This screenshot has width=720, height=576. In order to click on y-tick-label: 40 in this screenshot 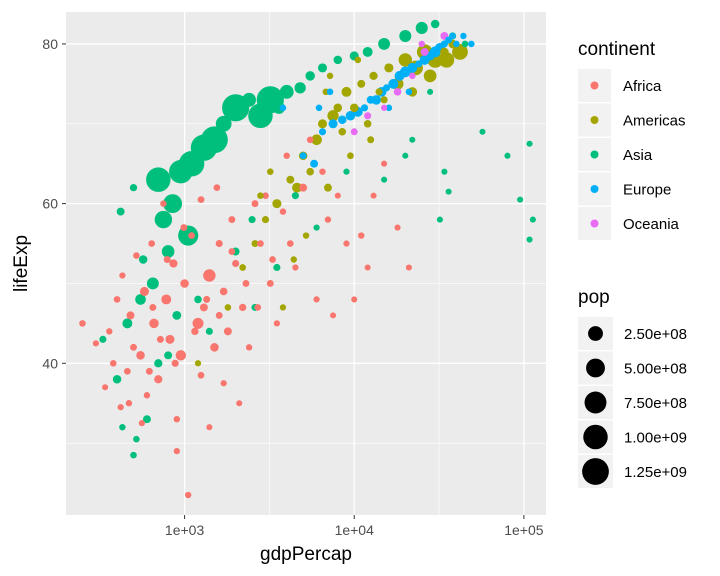, I will do `click(50, 363)`.